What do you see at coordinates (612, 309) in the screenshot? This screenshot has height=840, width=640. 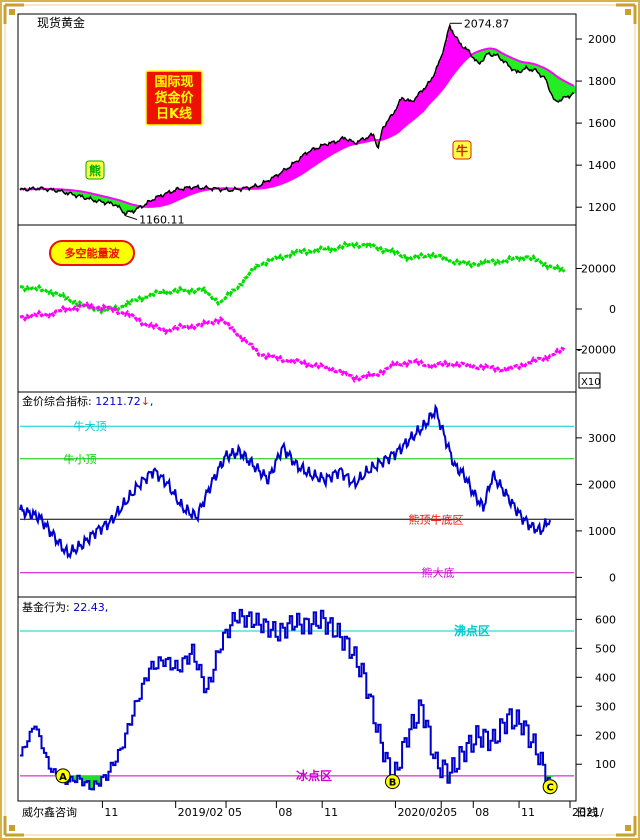 I see `energy-axis-tick-label: 0` at bounding box center [612, 309].